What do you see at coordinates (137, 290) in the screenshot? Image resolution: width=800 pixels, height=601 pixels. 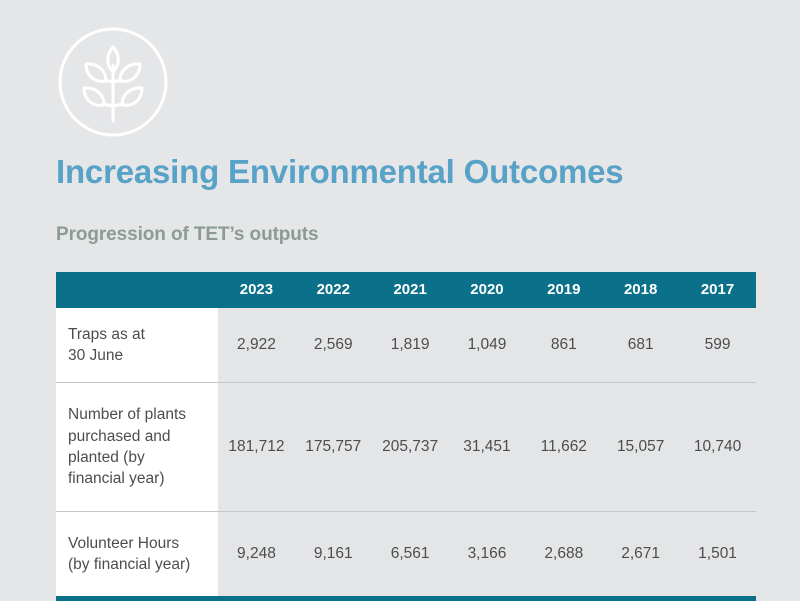 I see `table-header-corner` at bounding box center [137, 290].